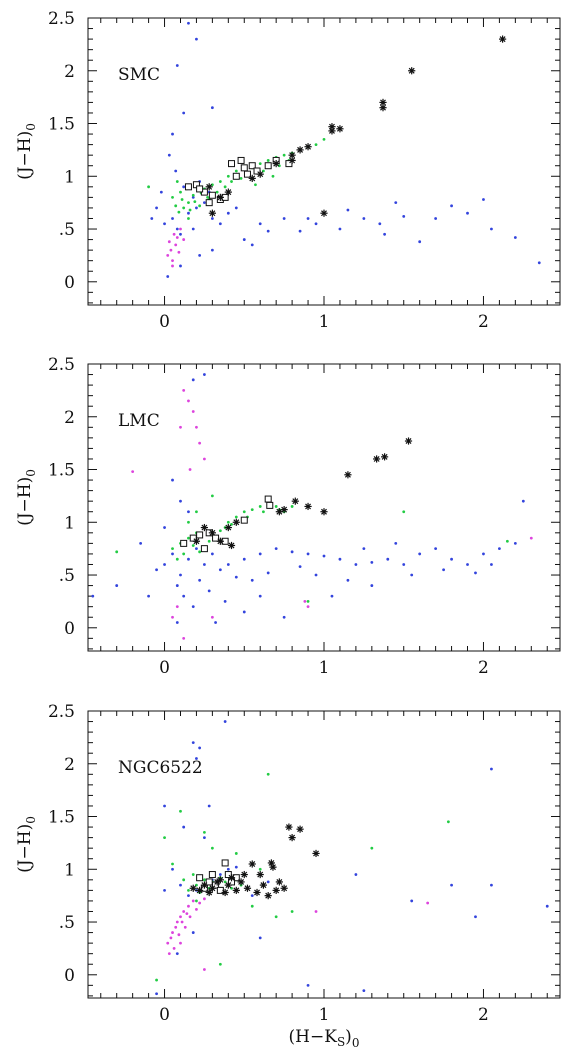 Image resolution: width=570 pixels, height=1061 pixels. What do you see at coordinates (139, 75) in the screenshot?
I see `panel-label: SMC` at bounding box center [139, 75].